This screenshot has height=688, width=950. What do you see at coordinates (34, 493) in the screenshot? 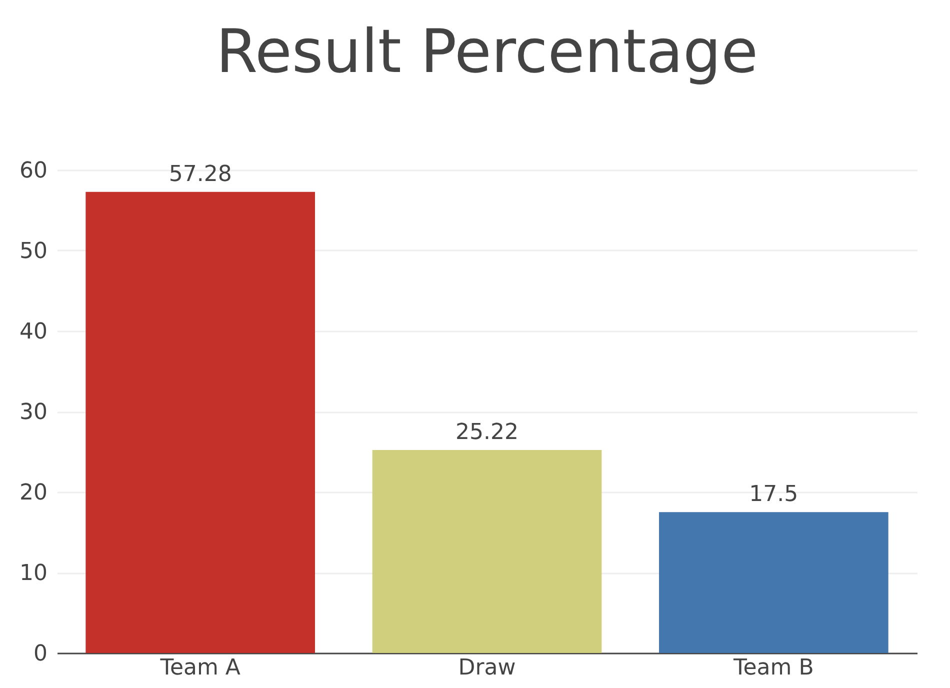
I see `y-tick-label: 20` at bounding box center [34, 493].